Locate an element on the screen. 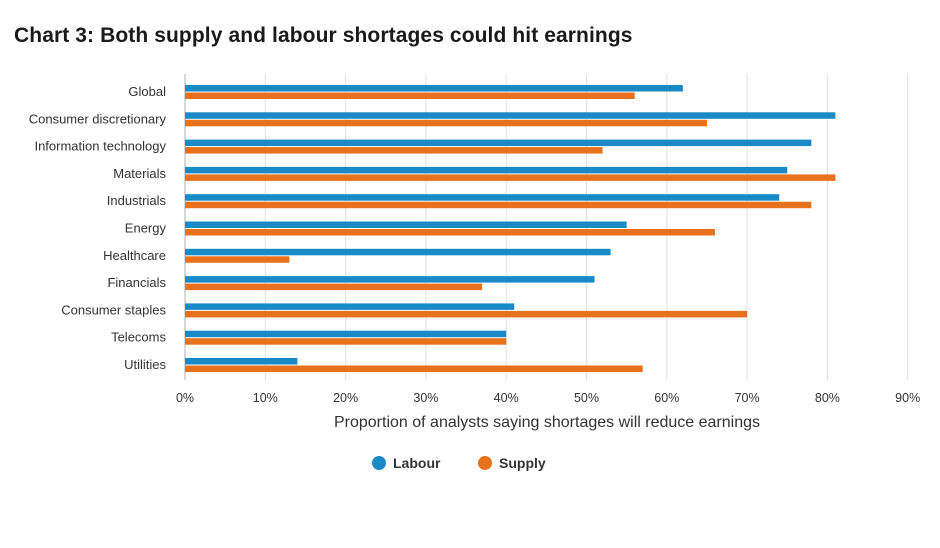  x-tick-label: 80% is located at coordinates (827, 398).